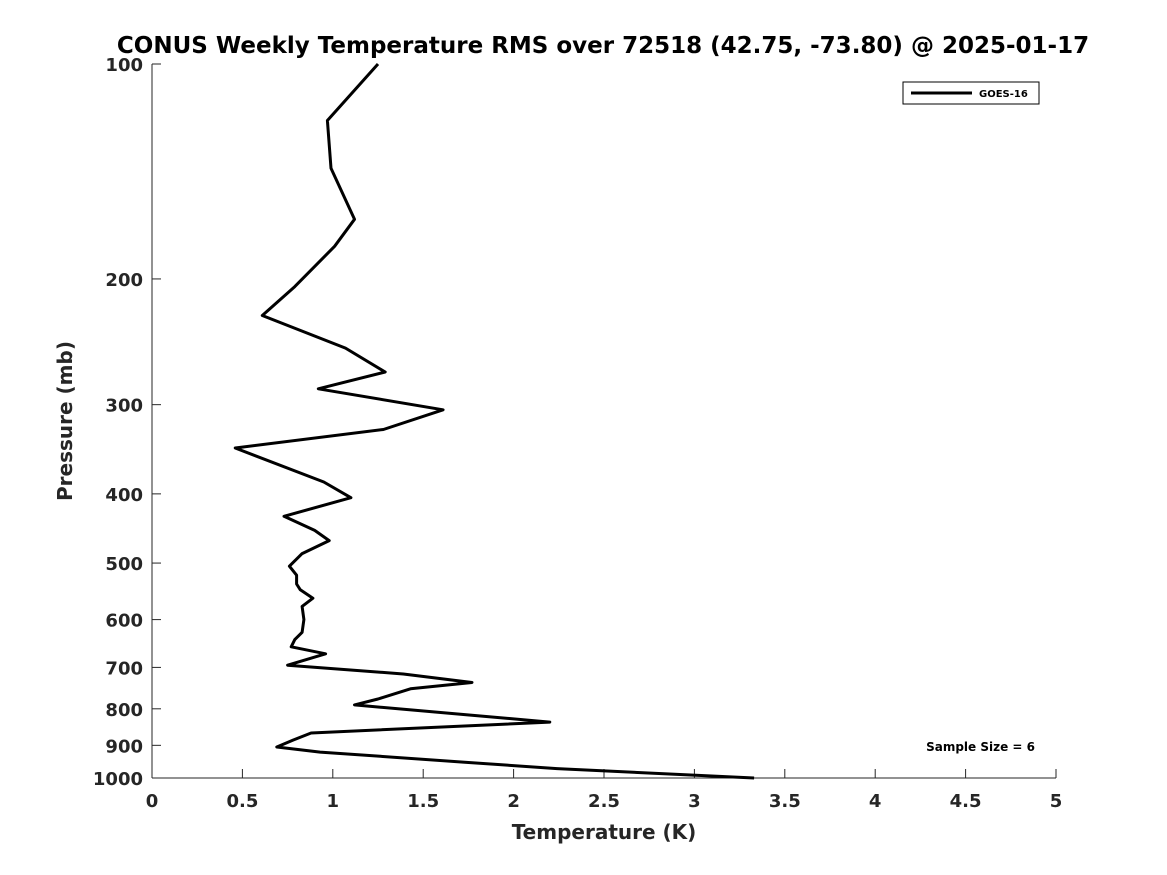 Image resolution: width=1167 pixels, height=875 pixels. What do you see at coordinates (604, 790) in the screenshot?
I see `x-axis: 0 0.5 1 1.5 2 2.5 3 3.5 4 4.5 5` at bounding box center [604, 790].